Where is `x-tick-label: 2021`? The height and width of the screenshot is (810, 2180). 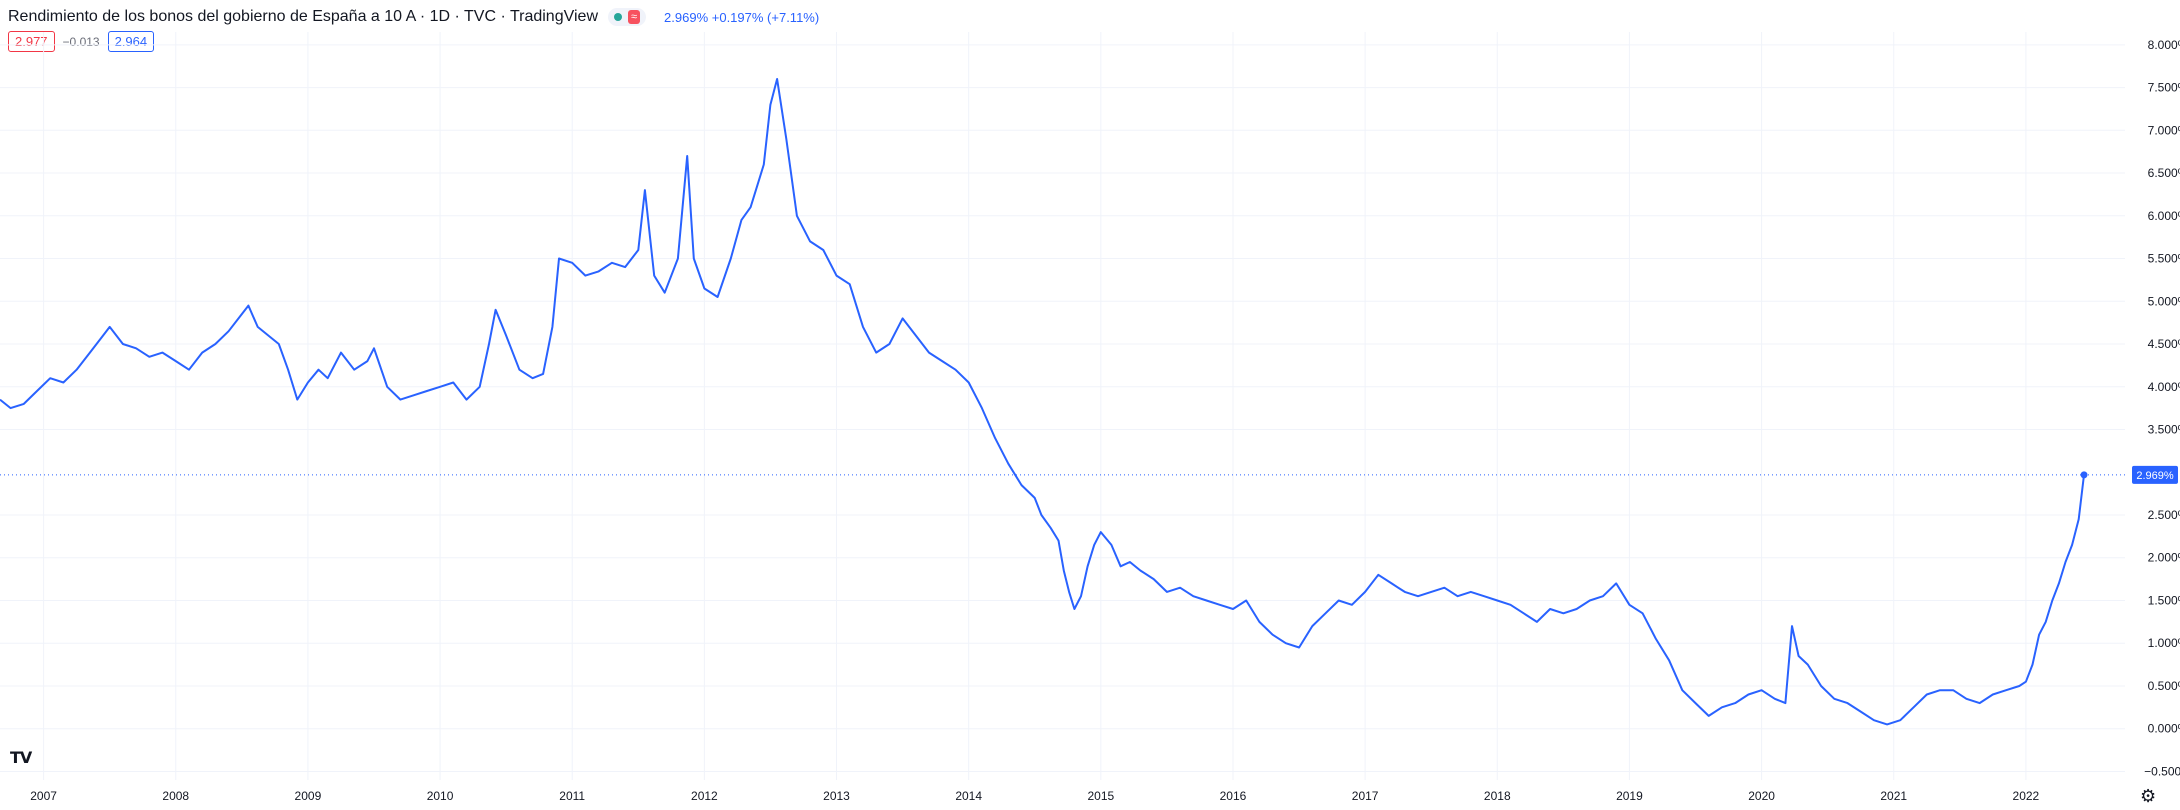 x-tick-label: 2021 is located at coordinates (1893, 796).